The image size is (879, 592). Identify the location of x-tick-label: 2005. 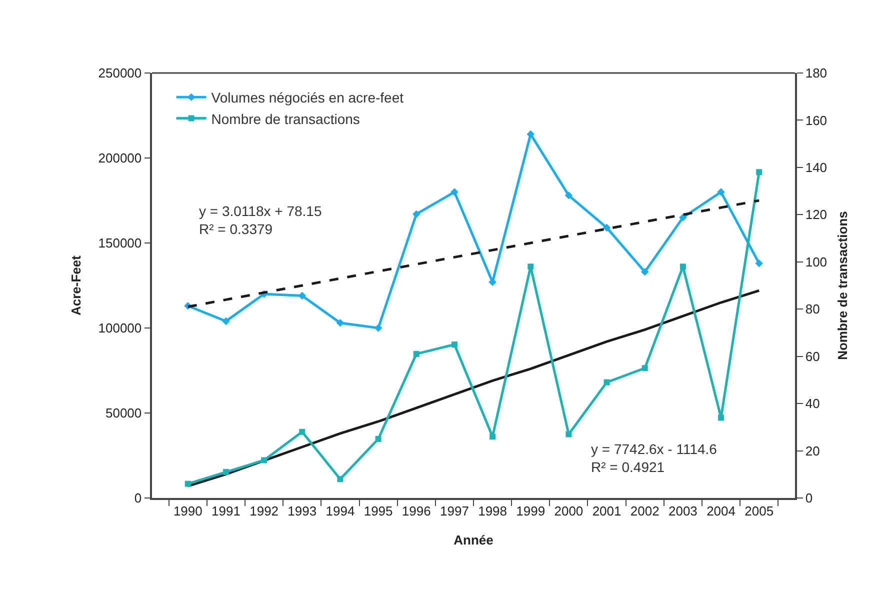
(759, 510).